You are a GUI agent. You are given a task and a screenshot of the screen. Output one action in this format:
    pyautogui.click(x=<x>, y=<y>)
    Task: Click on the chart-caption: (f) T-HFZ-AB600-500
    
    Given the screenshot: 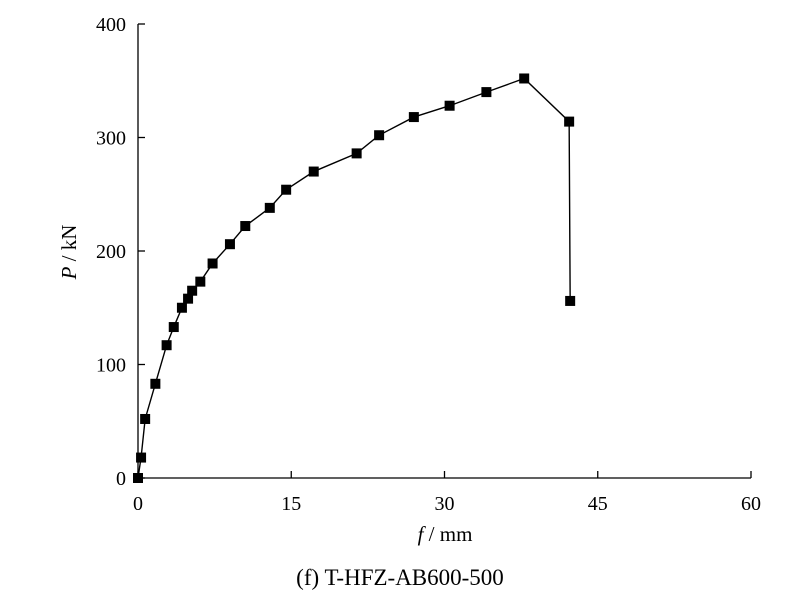 What is the action you would take?
    pyautogui.click(x=400, y=577)
    